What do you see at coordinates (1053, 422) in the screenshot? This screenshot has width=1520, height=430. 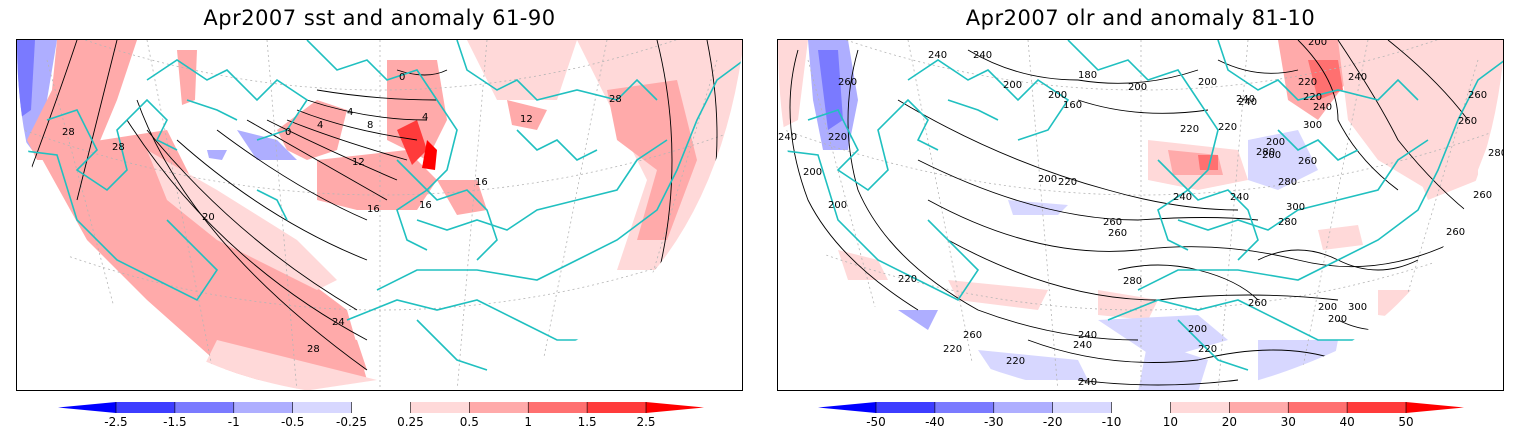 I see `colorbar-label: -20` at bounding box center [1053, 422].